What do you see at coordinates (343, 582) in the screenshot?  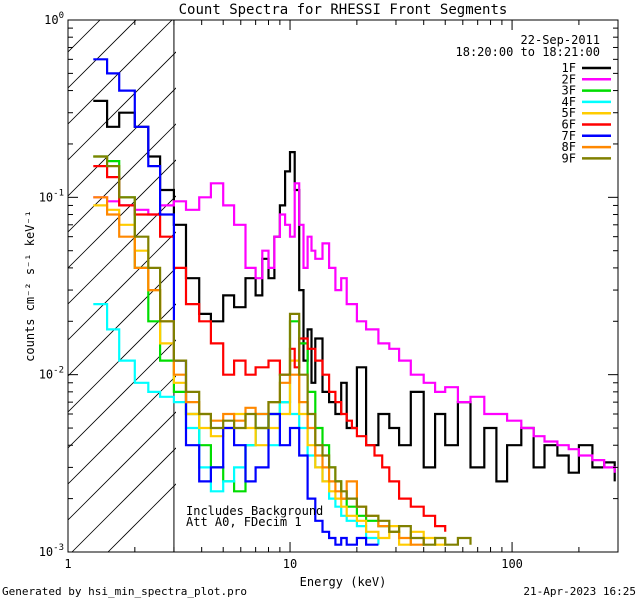 I see `x-axis-label: Energy (keV)` at bounding box center [343, 582].